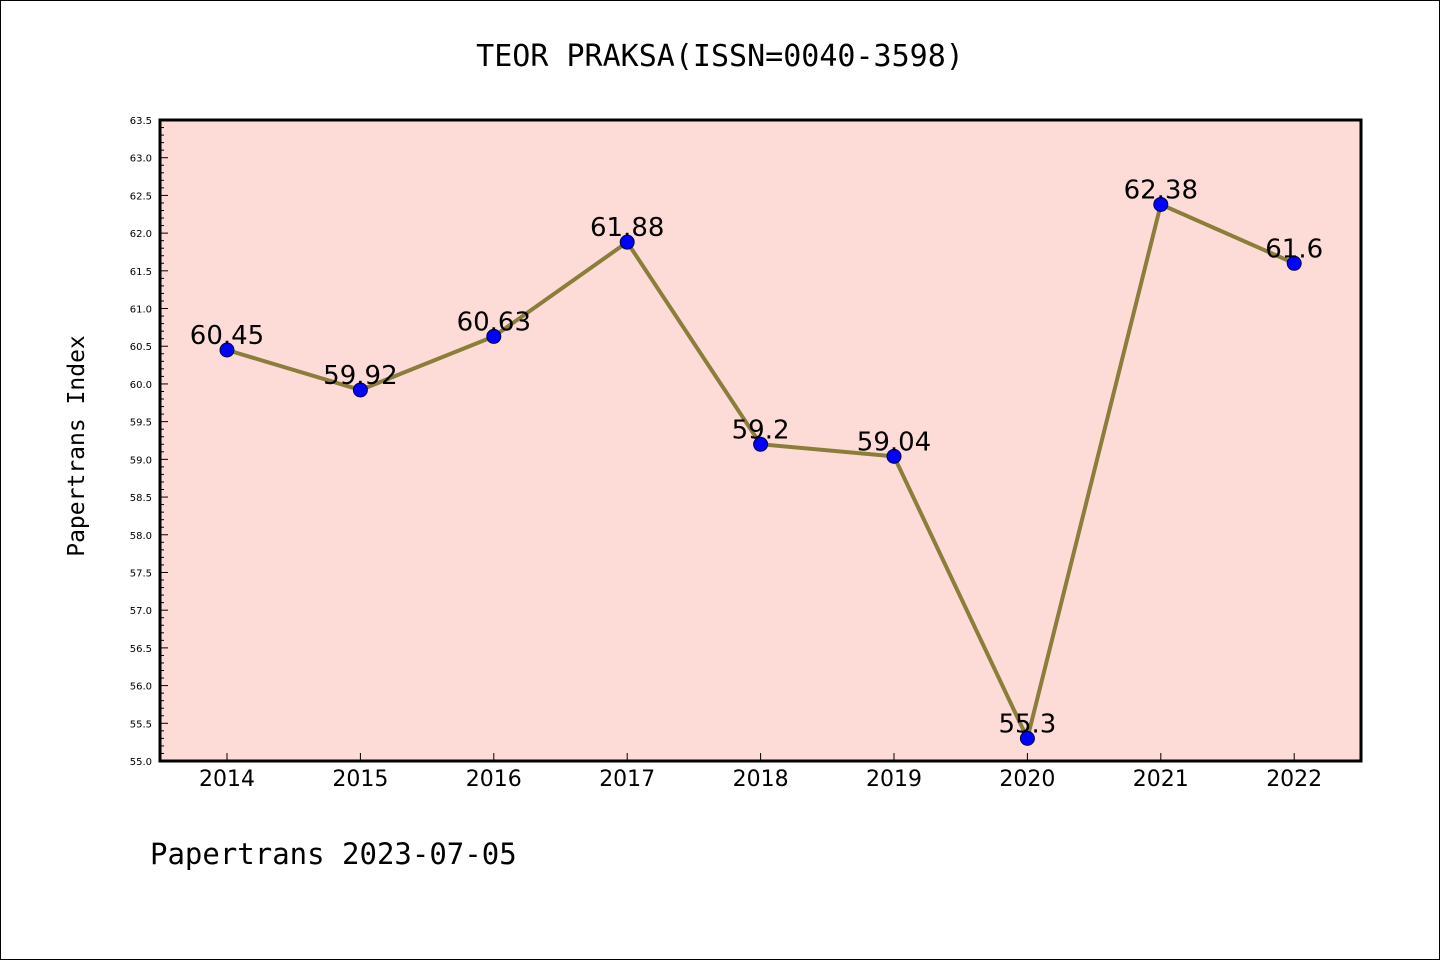  I want to click on data-label: 61.6, so click(1294, 249).